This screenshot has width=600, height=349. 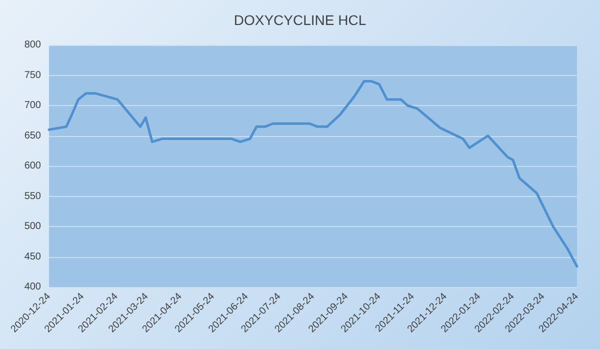 I want to click on y-tick-label: 750, so click(x=33, y=75).